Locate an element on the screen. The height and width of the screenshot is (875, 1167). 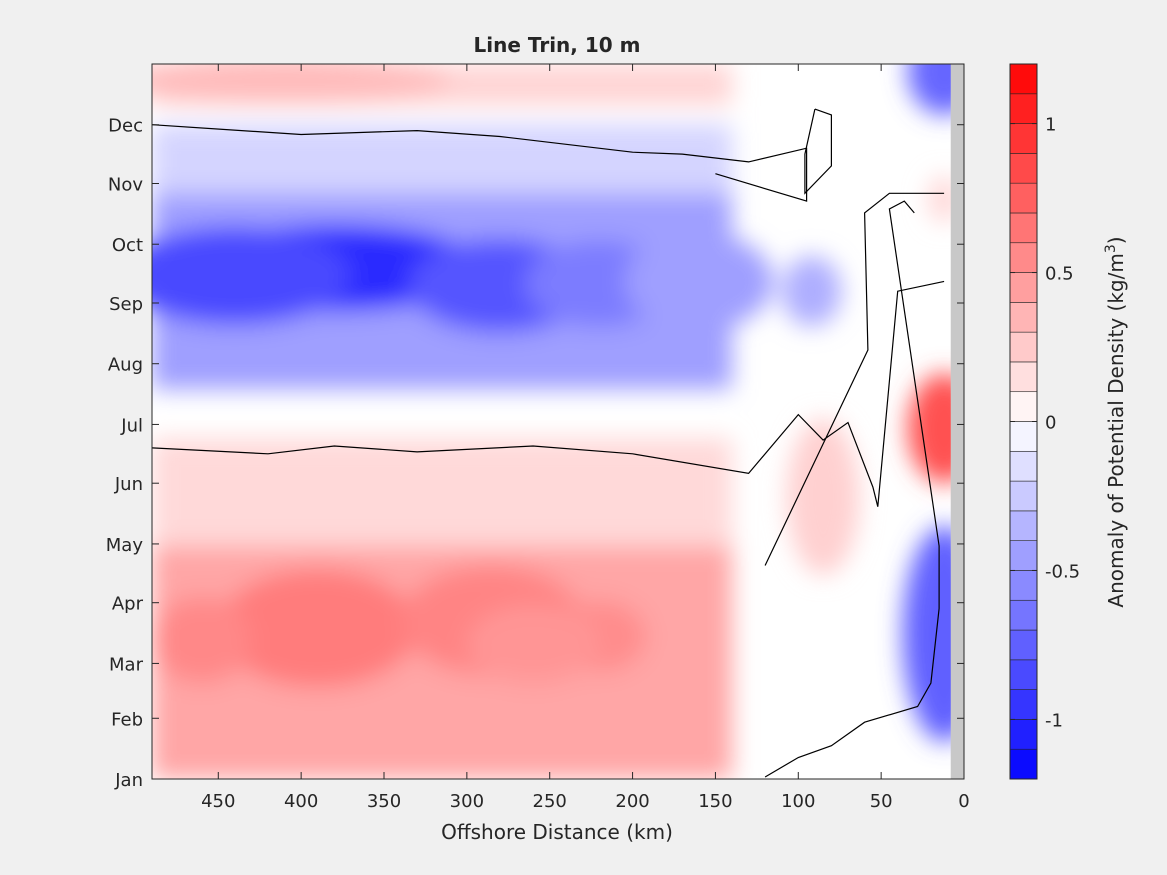
colorbar-label-close: ) is located at coordinates (1116, 240).